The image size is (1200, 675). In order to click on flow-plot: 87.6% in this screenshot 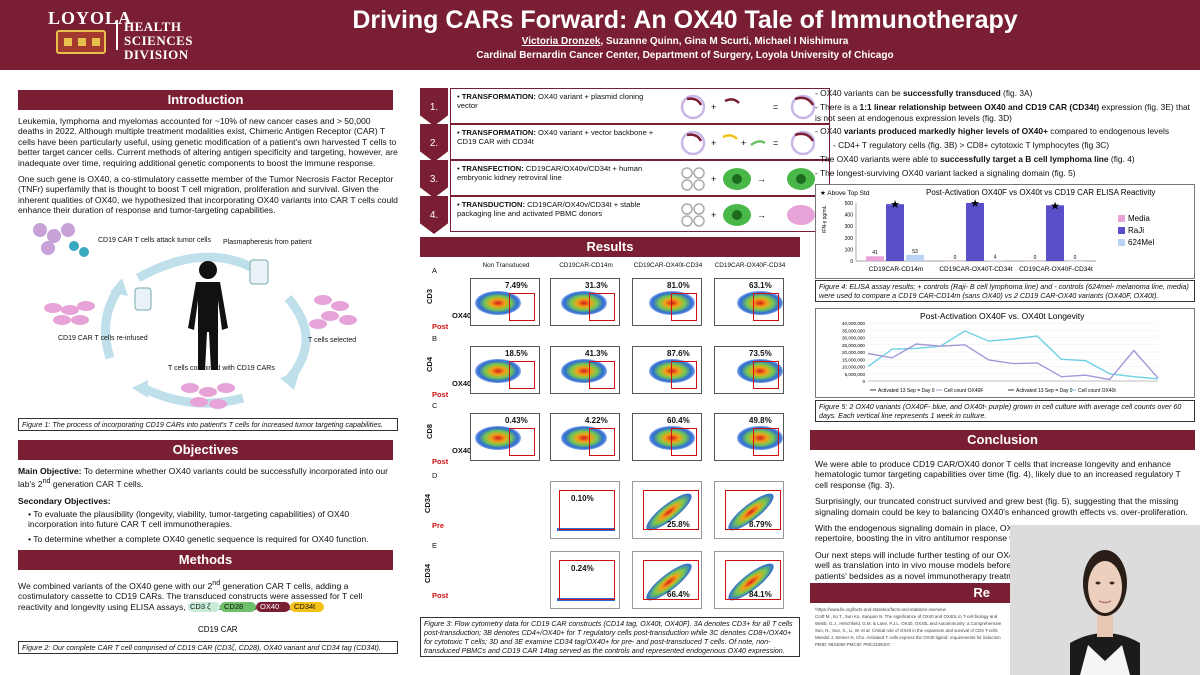, I will do `click(667, 370)`.